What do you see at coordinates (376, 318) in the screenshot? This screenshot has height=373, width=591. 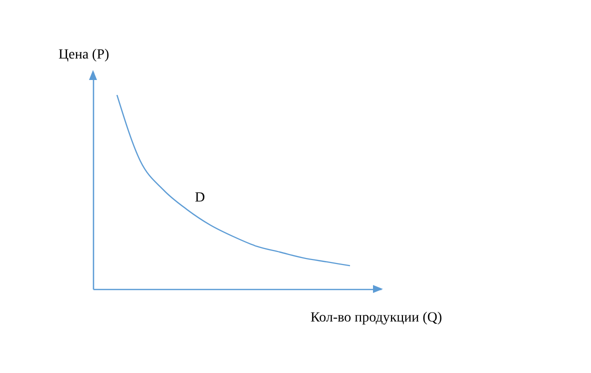 I see `x-axis-title: Кол-во продукции (Q)` at bounding box center [376, 318].